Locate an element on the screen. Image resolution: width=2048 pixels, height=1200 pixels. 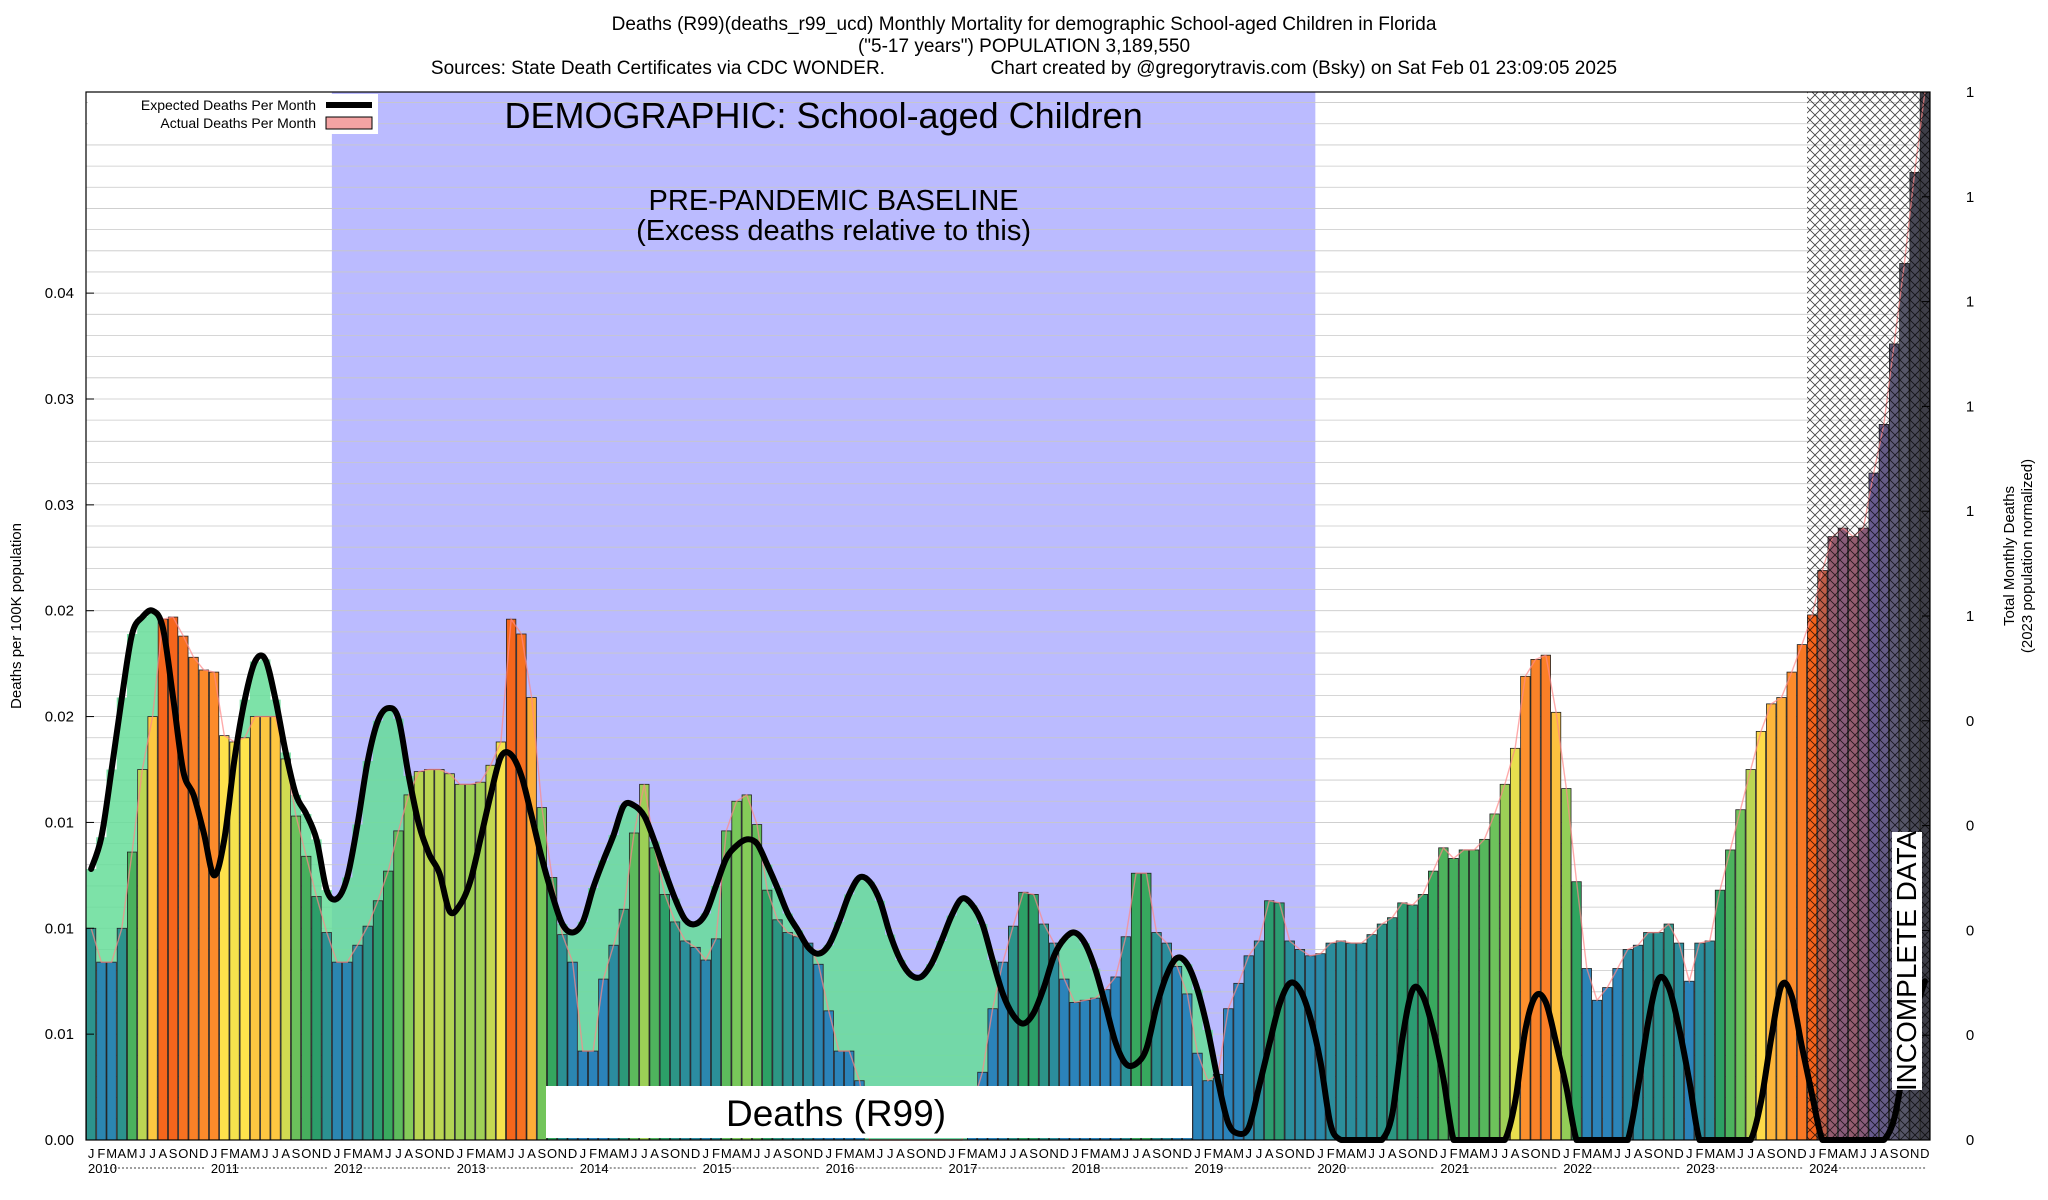
x-year-label: 2016 is located at coordinates (840, 1168).